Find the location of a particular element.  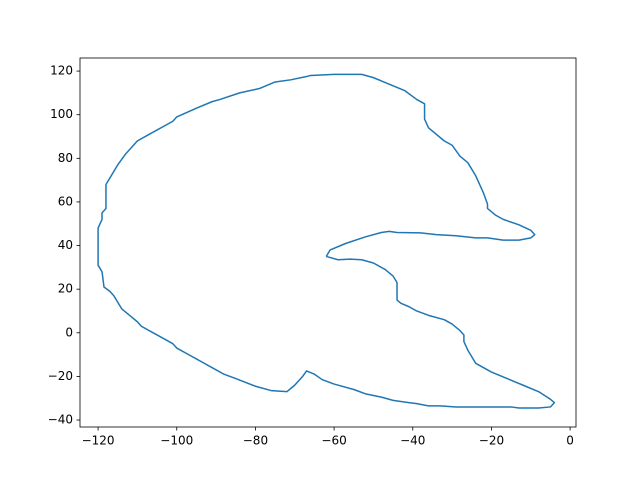

x-tick-label: −20 is located at coordinates (491, 441).